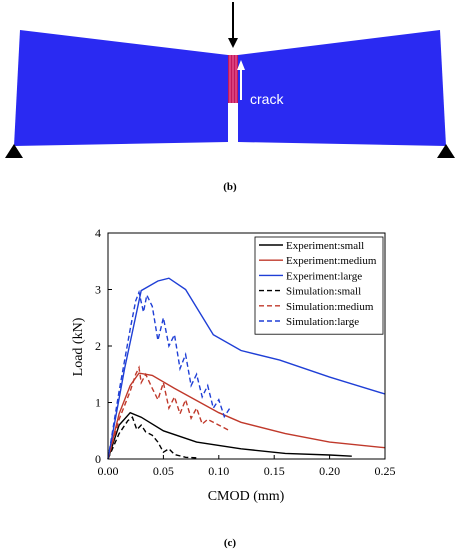 The height and width of the screenshot is (550, 461). What do you see at coordinates (233, 122) in the screenshot?
I see `notch` at bounding box center [233, 122].